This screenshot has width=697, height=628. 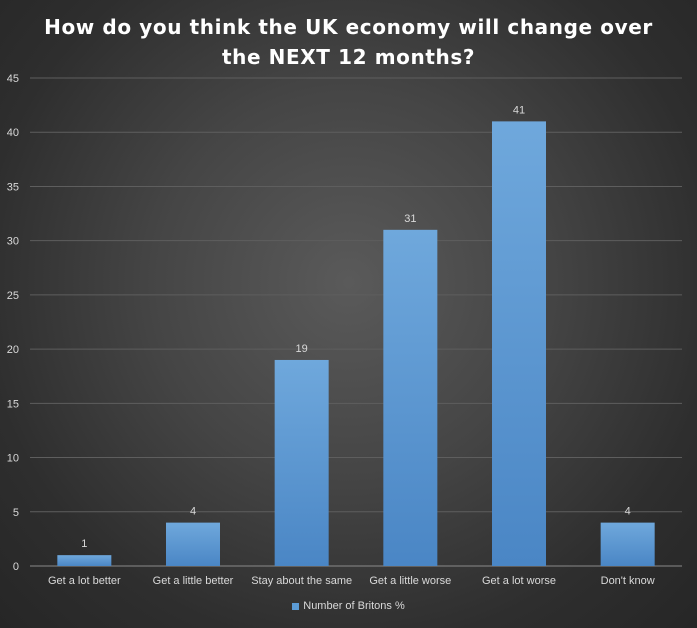 What do you see at coordinates (84, 544) in the screenshot?
I see `data-label: 1` at bounding box center [84, 544].